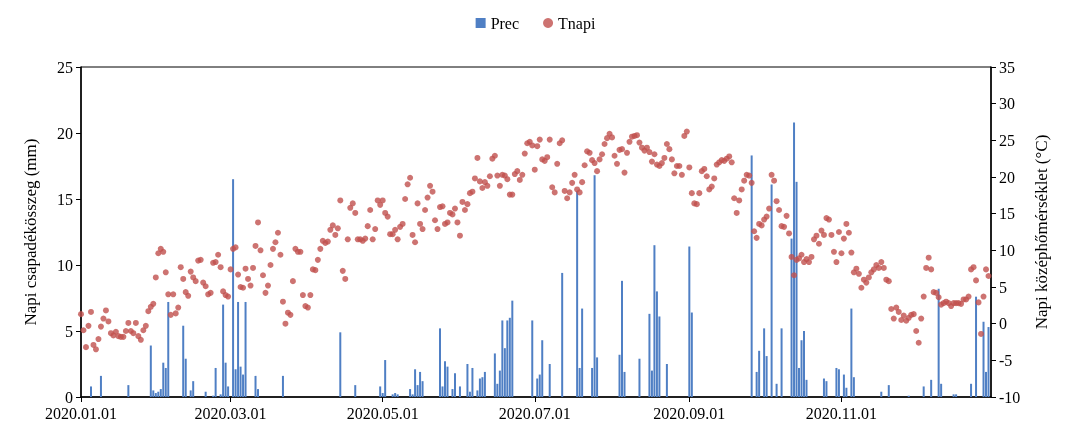 Image resolution: width=1071 pixels, height=439 pixels. I want to click on y-tick-label: 20, so click(65, 133).